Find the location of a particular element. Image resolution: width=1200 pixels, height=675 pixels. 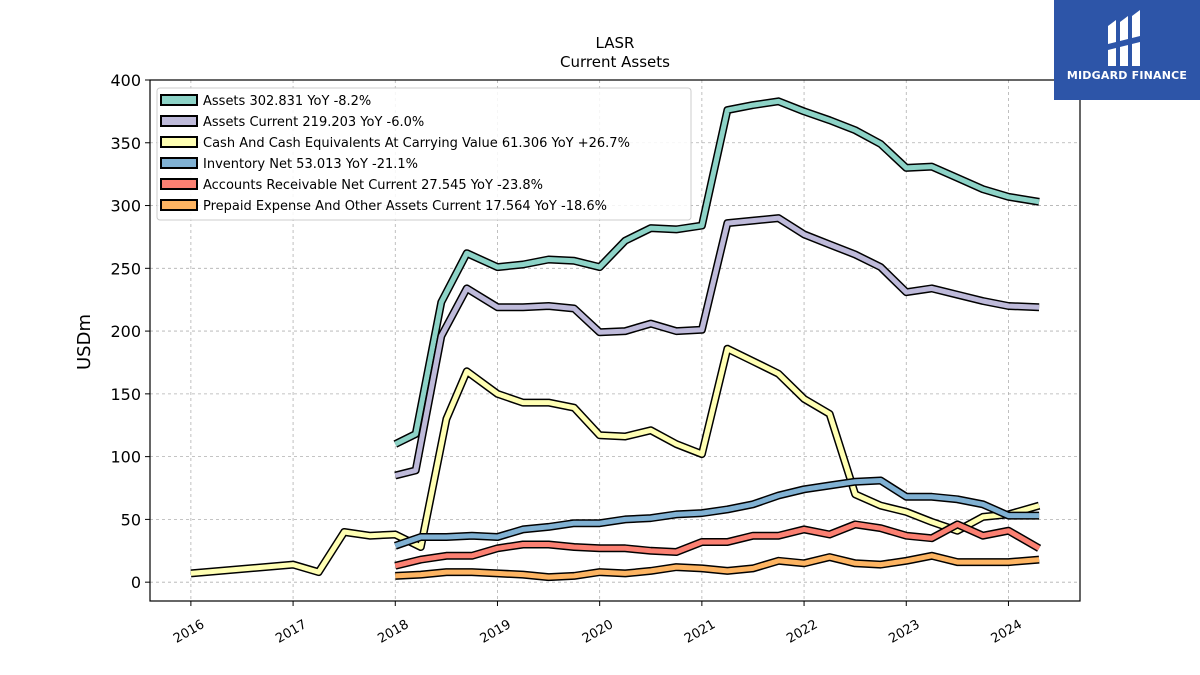

x-tick-label: 2021 is located at coordinates (700, 632).